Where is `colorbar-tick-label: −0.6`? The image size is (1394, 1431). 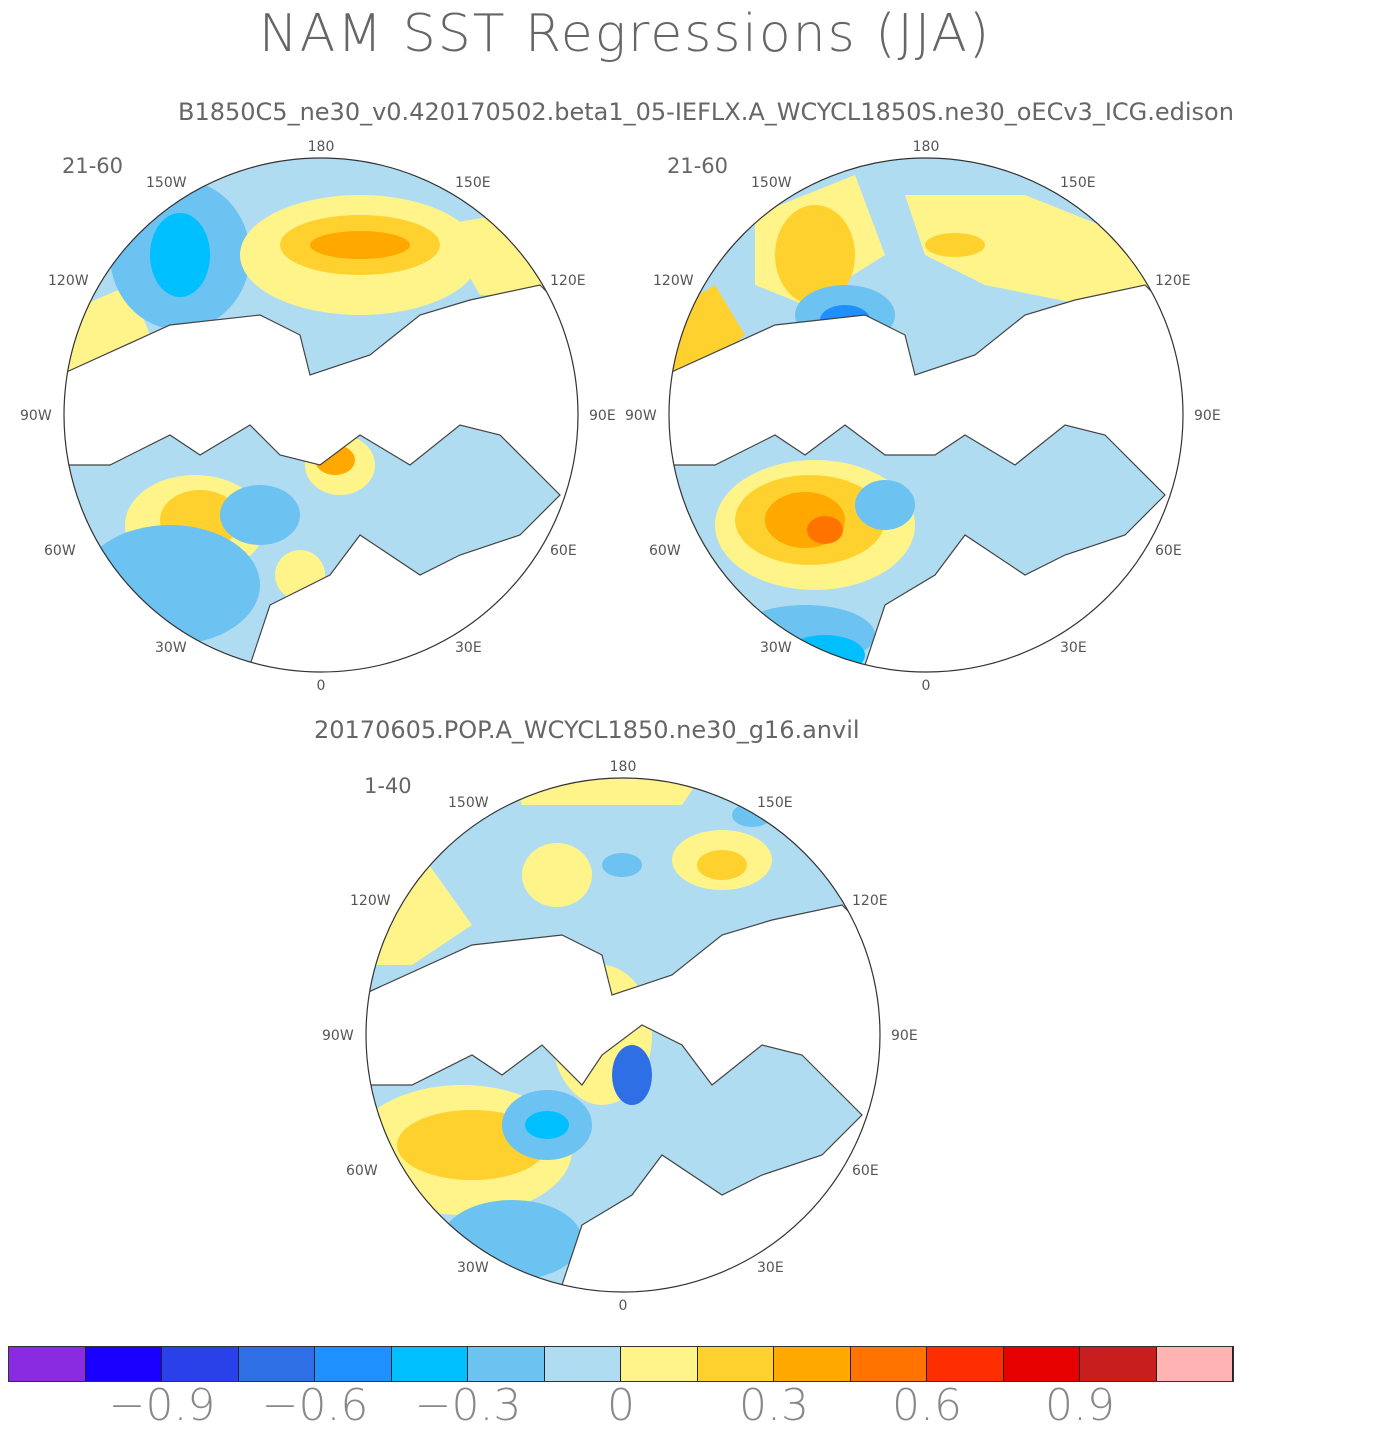 colorbar-tick-label: −0.6 is located at coordinates (315, 1405).